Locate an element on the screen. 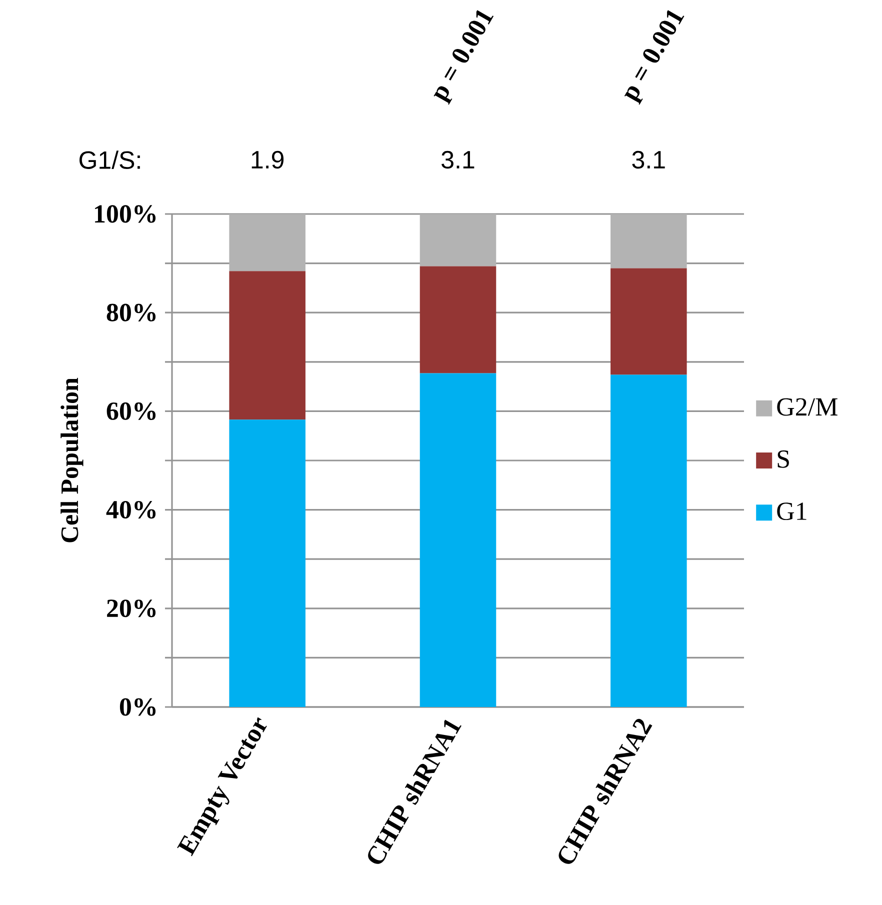 The image size is (882, 905). y-tick-label: 80% is located at coordinates (131, 313).